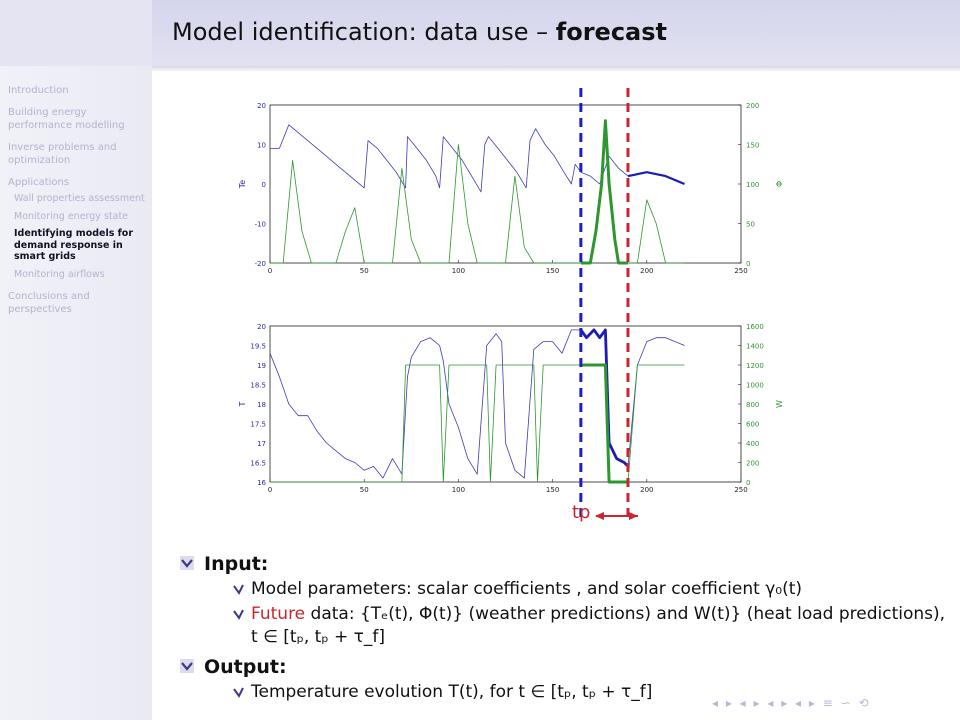 The width and height of the screenshot is (960, 720). I want to click on y-right-tick-label: 1200, so click(755, 366).